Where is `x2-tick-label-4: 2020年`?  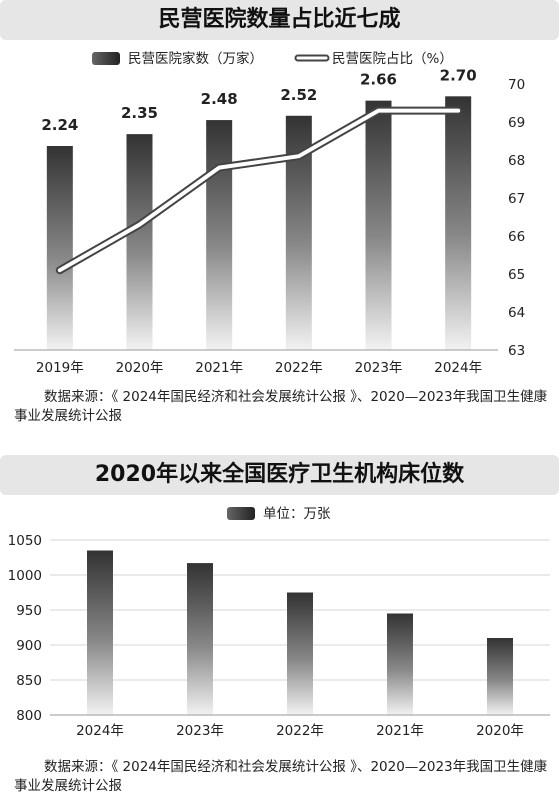
x2-tick-label-4: 2020年 is located at coordinates (500, 731).